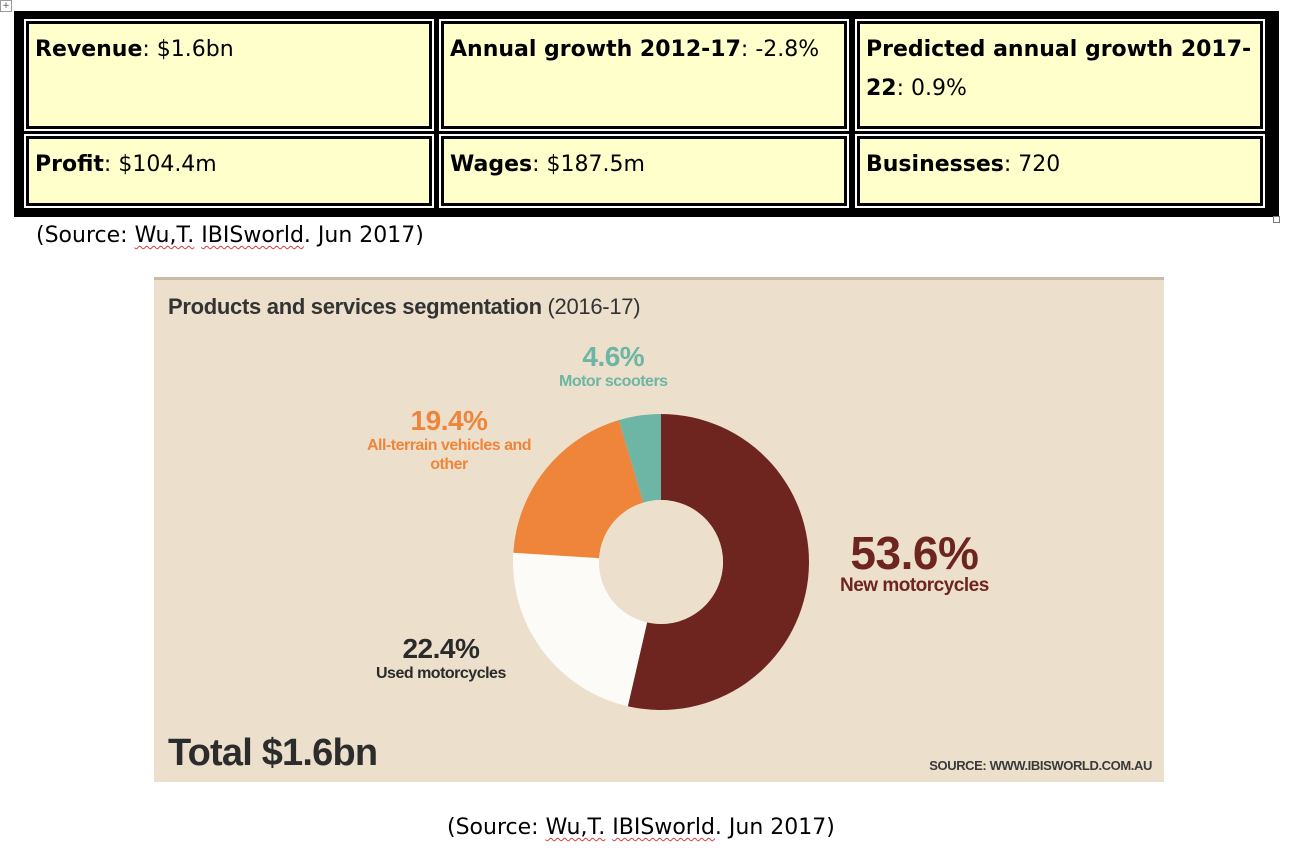 This screenshot has height=865, width=1308. Describe the element at coordinates (195, 49) in the screenshot. I see `stat-value: $1.6bn` at that location.